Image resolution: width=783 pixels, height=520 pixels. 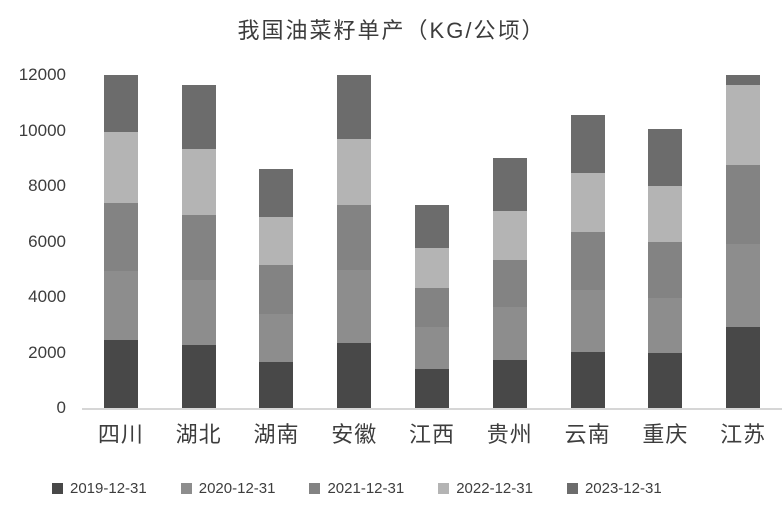 I want to click on stacked-bar-四川, so click(x=120, y=241).